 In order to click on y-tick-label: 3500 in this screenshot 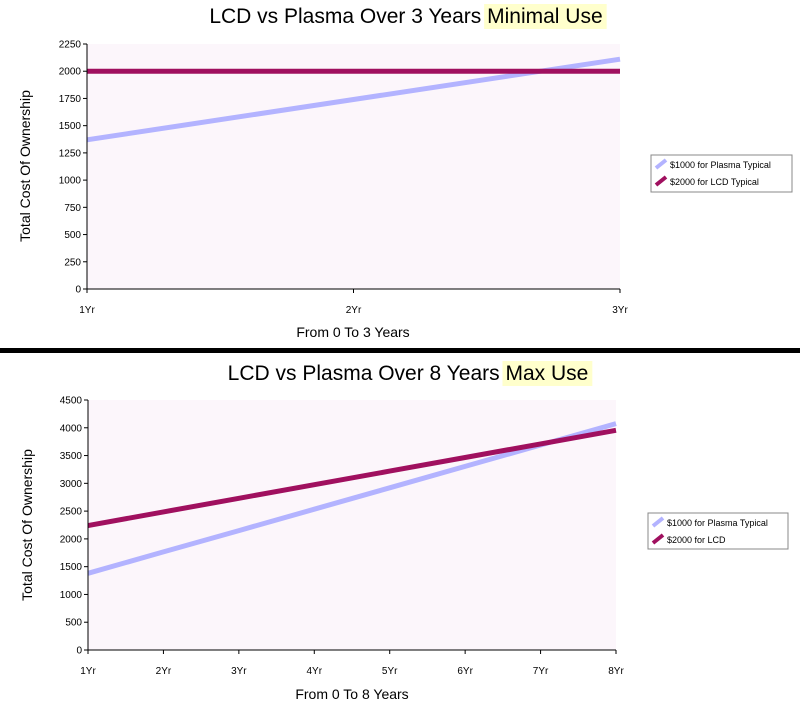, I will do `click(71, 456)`.